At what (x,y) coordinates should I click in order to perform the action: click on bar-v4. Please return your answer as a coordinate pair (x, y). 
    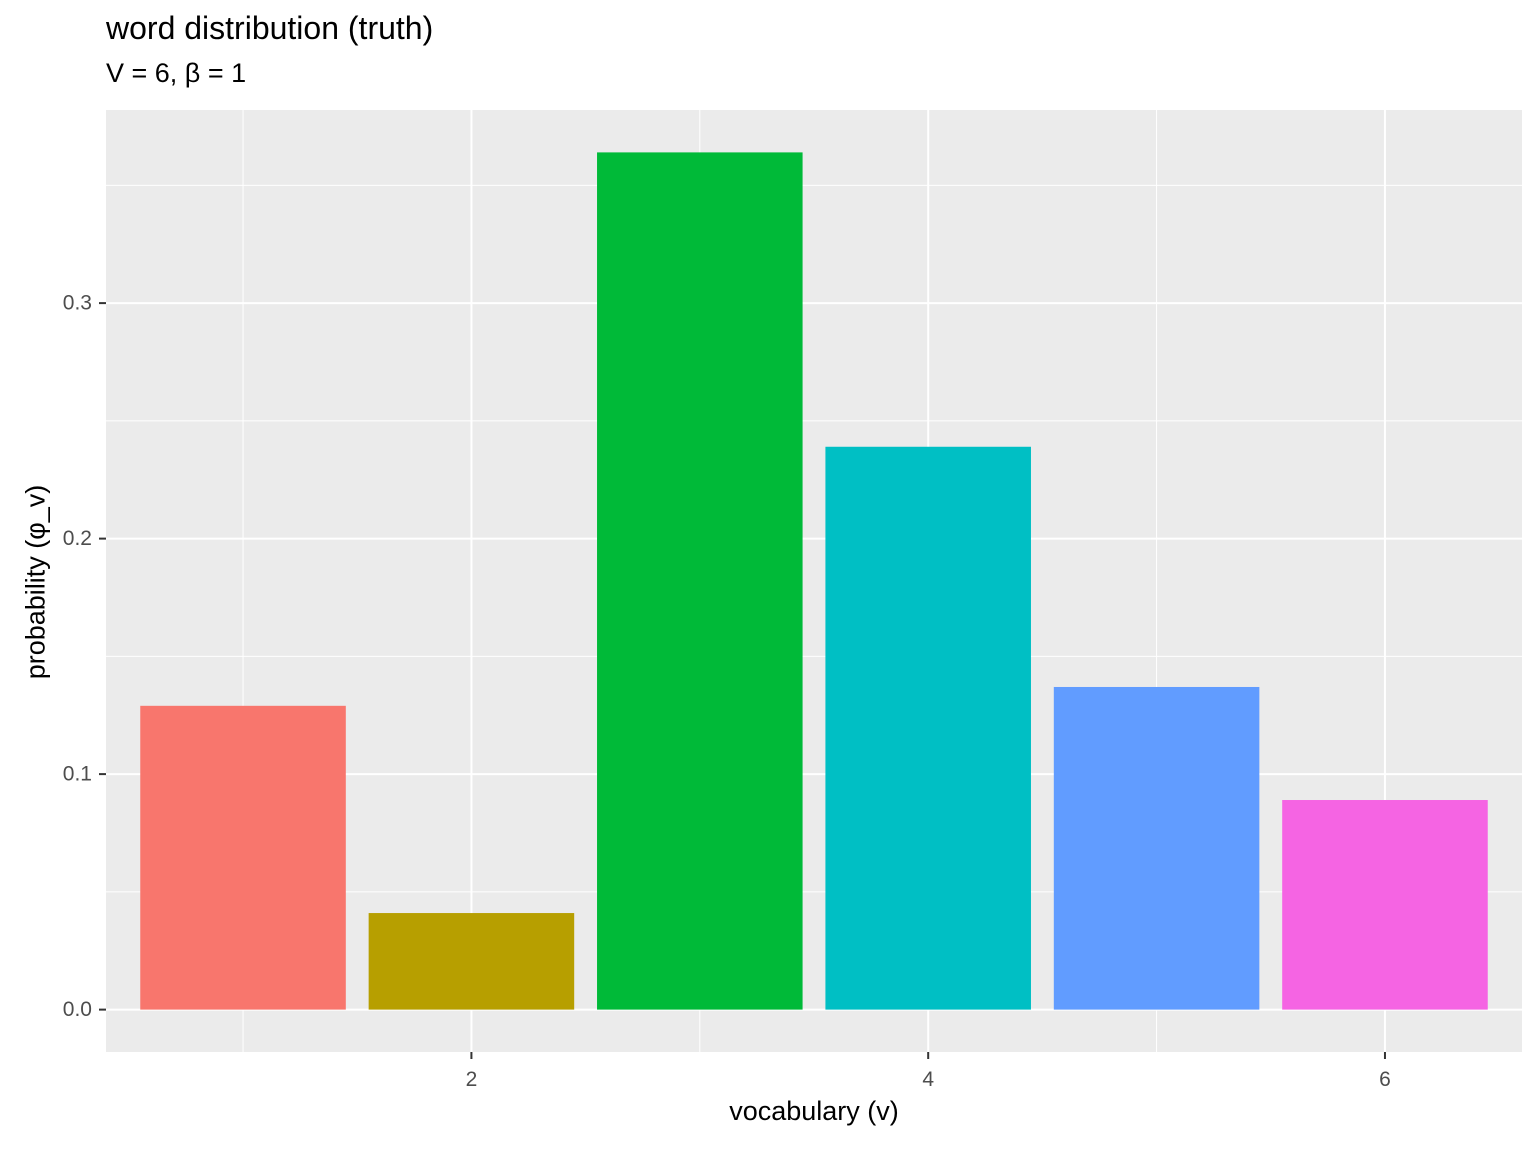
    Looking at the image, I should click on (928, 728).